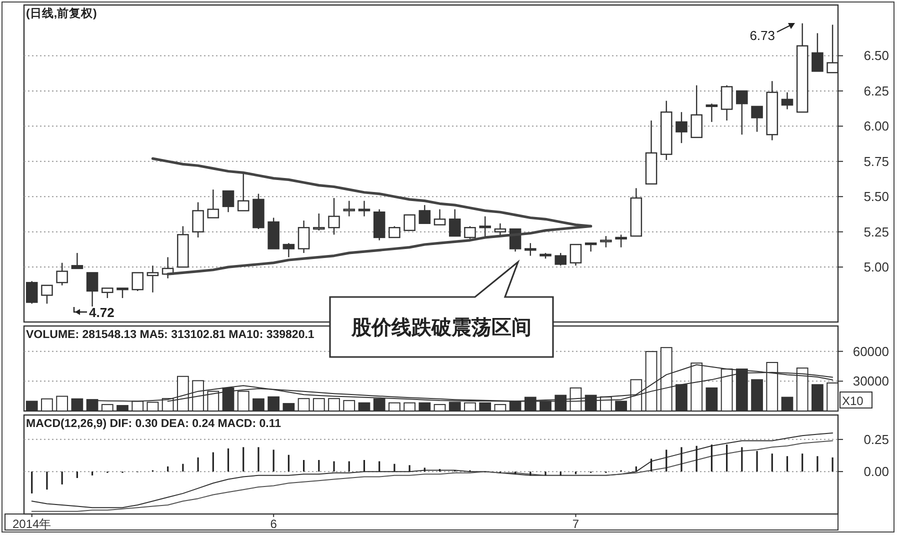  I want to click on y-tick-label: 60000, so click(870, 351).